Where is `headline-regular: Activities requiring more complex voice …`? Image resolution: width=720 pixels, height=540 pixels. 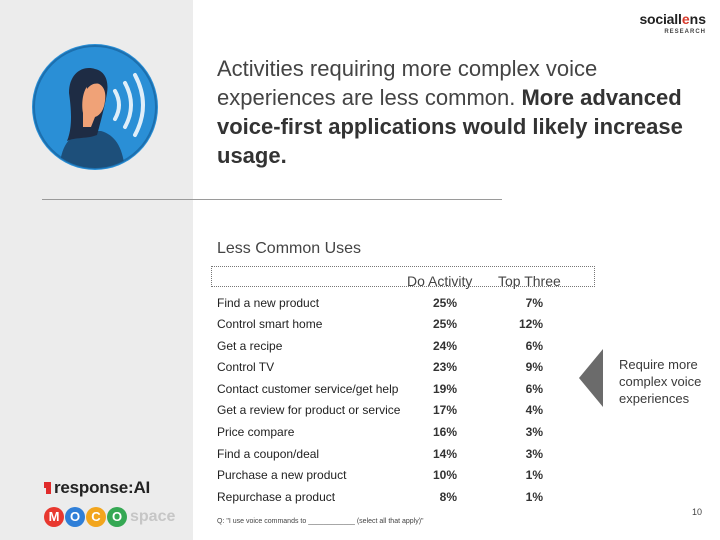 headline-regular: Activities requiring more complex voice … is located at coordinates (407, 83).